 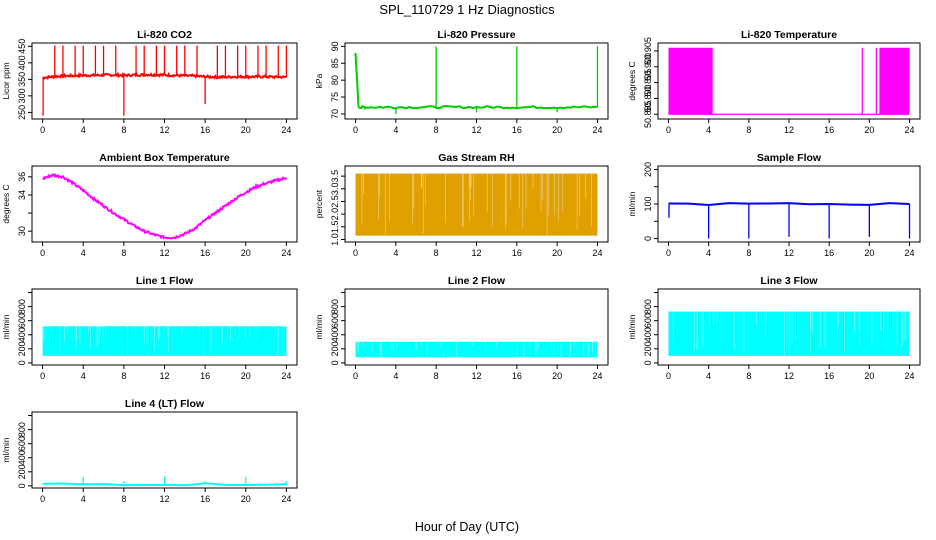 What do you see at coordinates (648, 114) in the screenshot?
I see `y-tick-label: 50.885` at bounding box center [648, 114].